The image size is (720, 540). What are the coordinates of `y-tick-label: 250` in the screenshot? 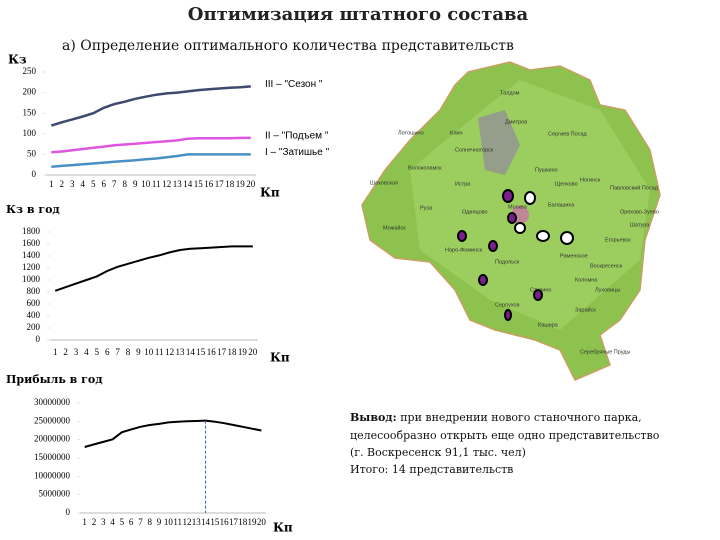 It's located at (30, 71).